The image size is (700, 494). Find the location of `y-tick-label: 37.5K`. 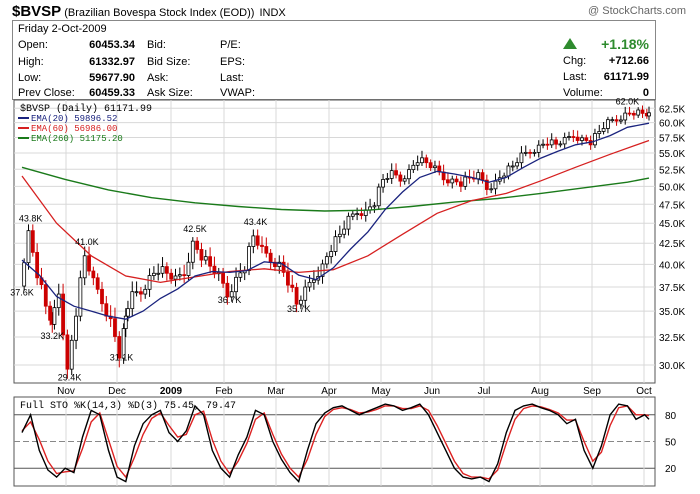

y-tick-label: 37.5K is located at coordinates (672, 288).